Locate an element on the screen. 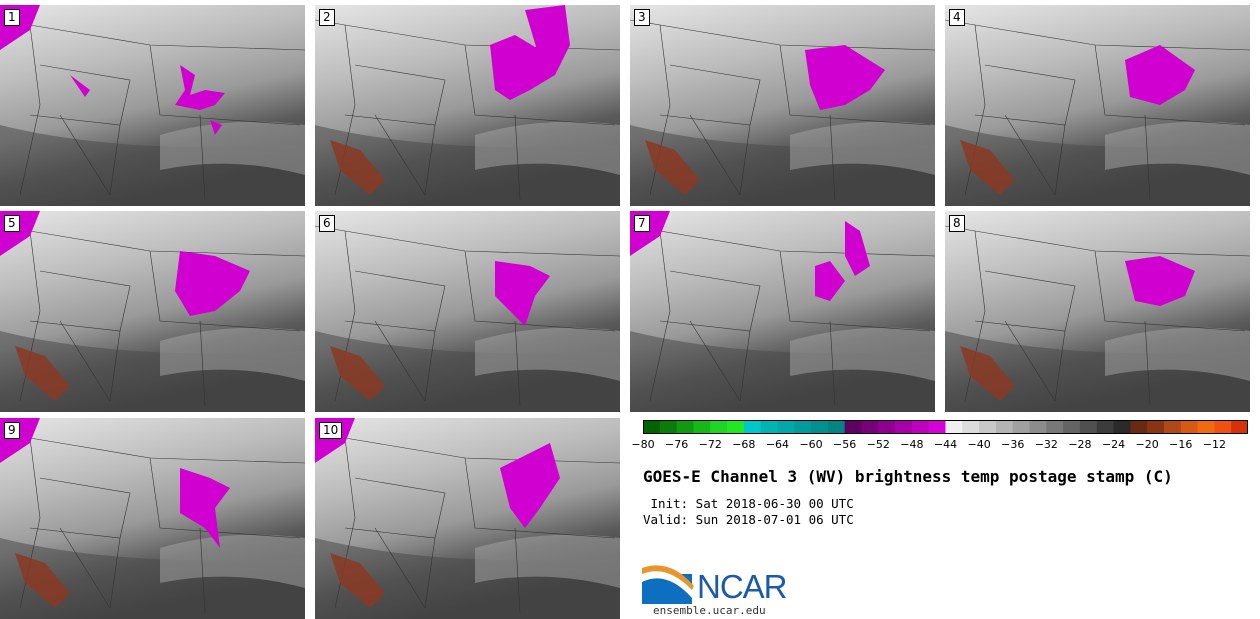 This screenshot has height=619, width=1260. ensemble-member-panel: 1 is located at coordinates (152, 105).